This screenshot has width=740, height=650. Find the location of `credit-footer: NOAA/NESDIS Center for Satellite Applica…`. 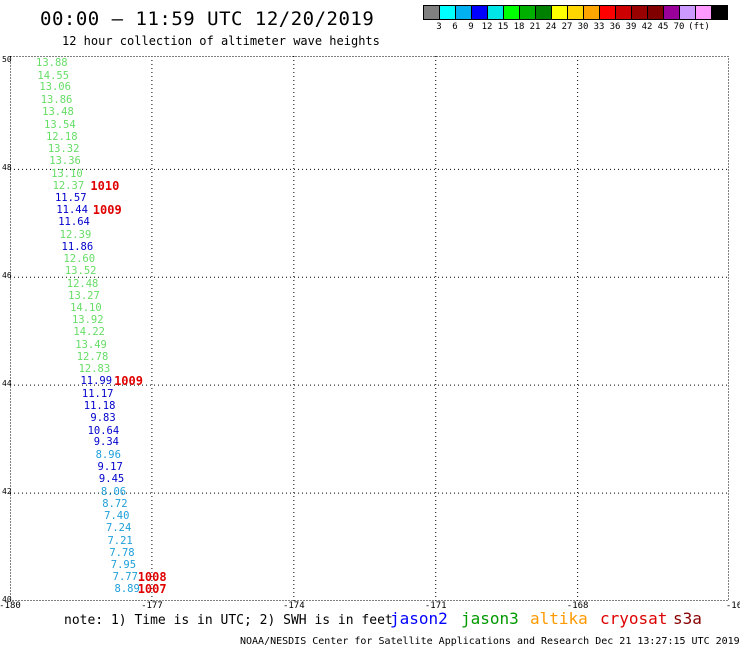

credit-footer: NOAA/NESDIS Center for Satellite Applica… is located at coordinates (490, 641).